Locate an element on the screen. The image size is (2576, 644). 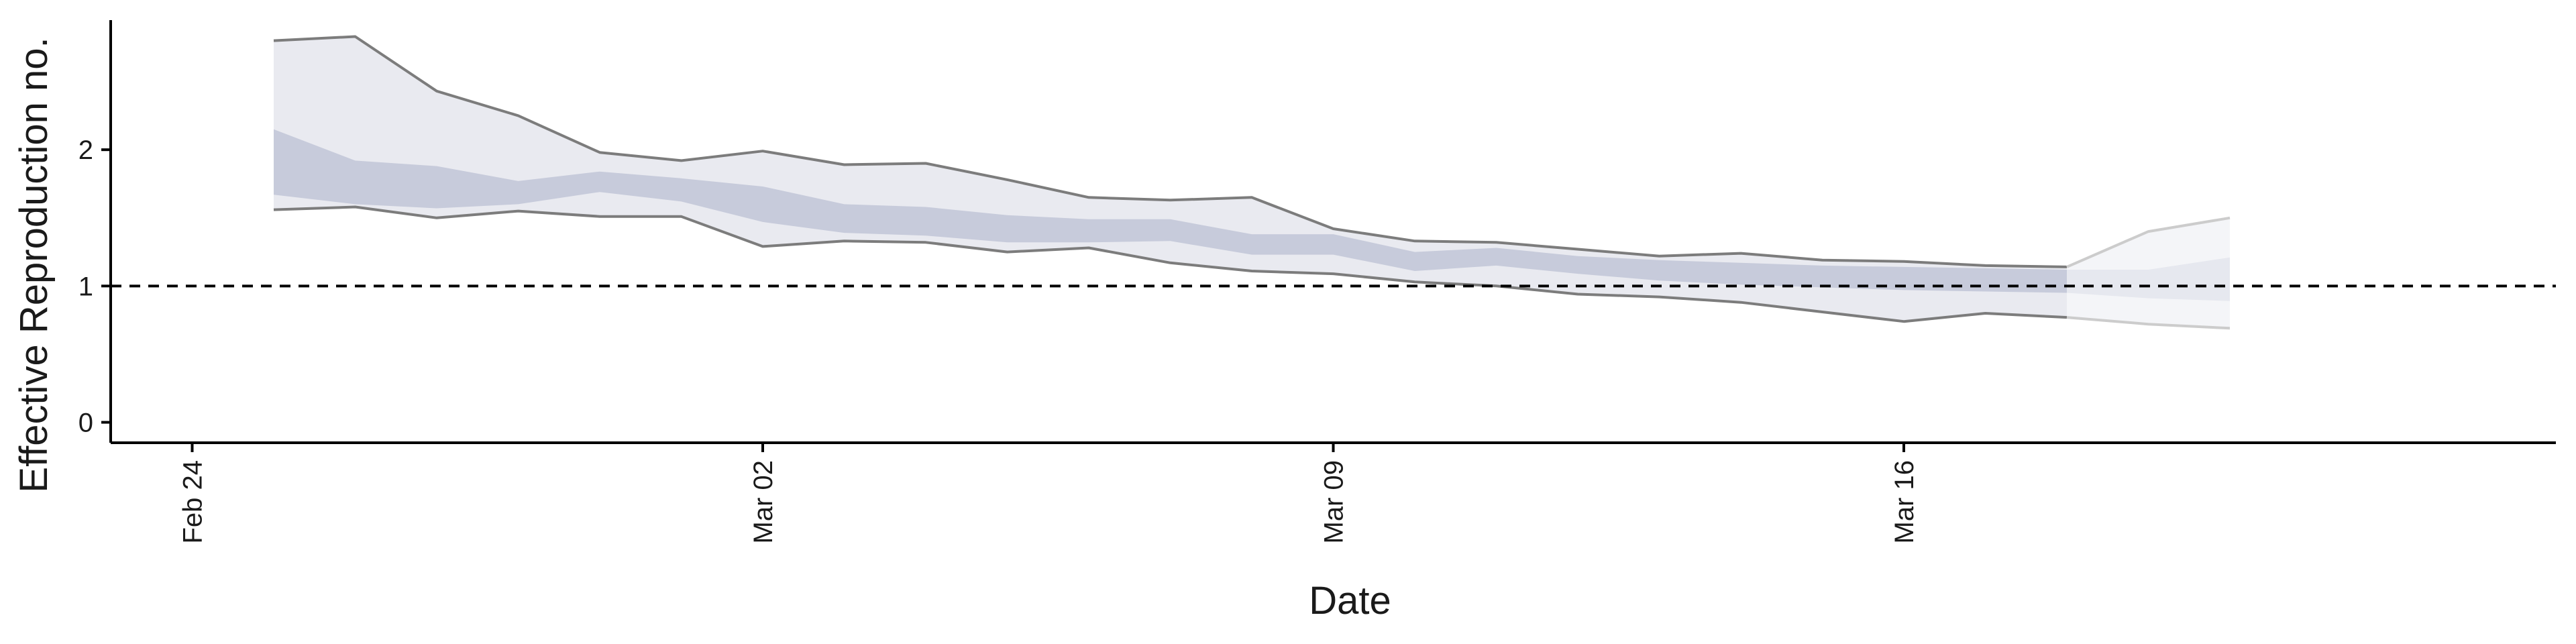
y-axis-title: Effective Reproduction no. is located at coordinates (34, 264).